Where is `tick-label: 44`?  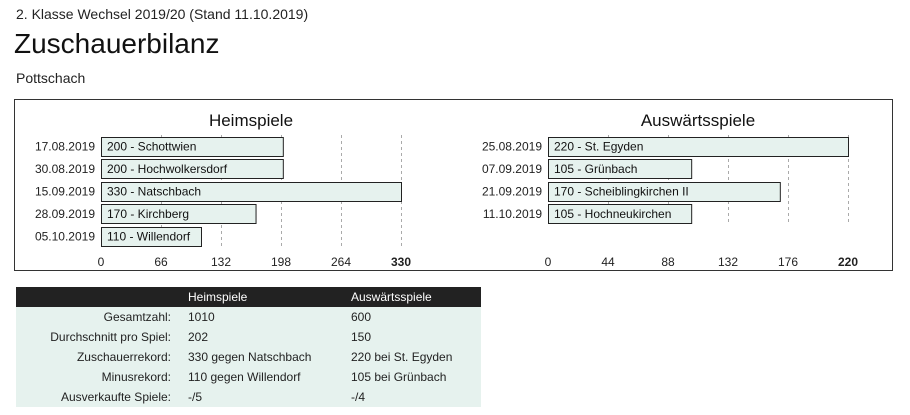
tick-label: 44 is located at coordinates (608, 262).